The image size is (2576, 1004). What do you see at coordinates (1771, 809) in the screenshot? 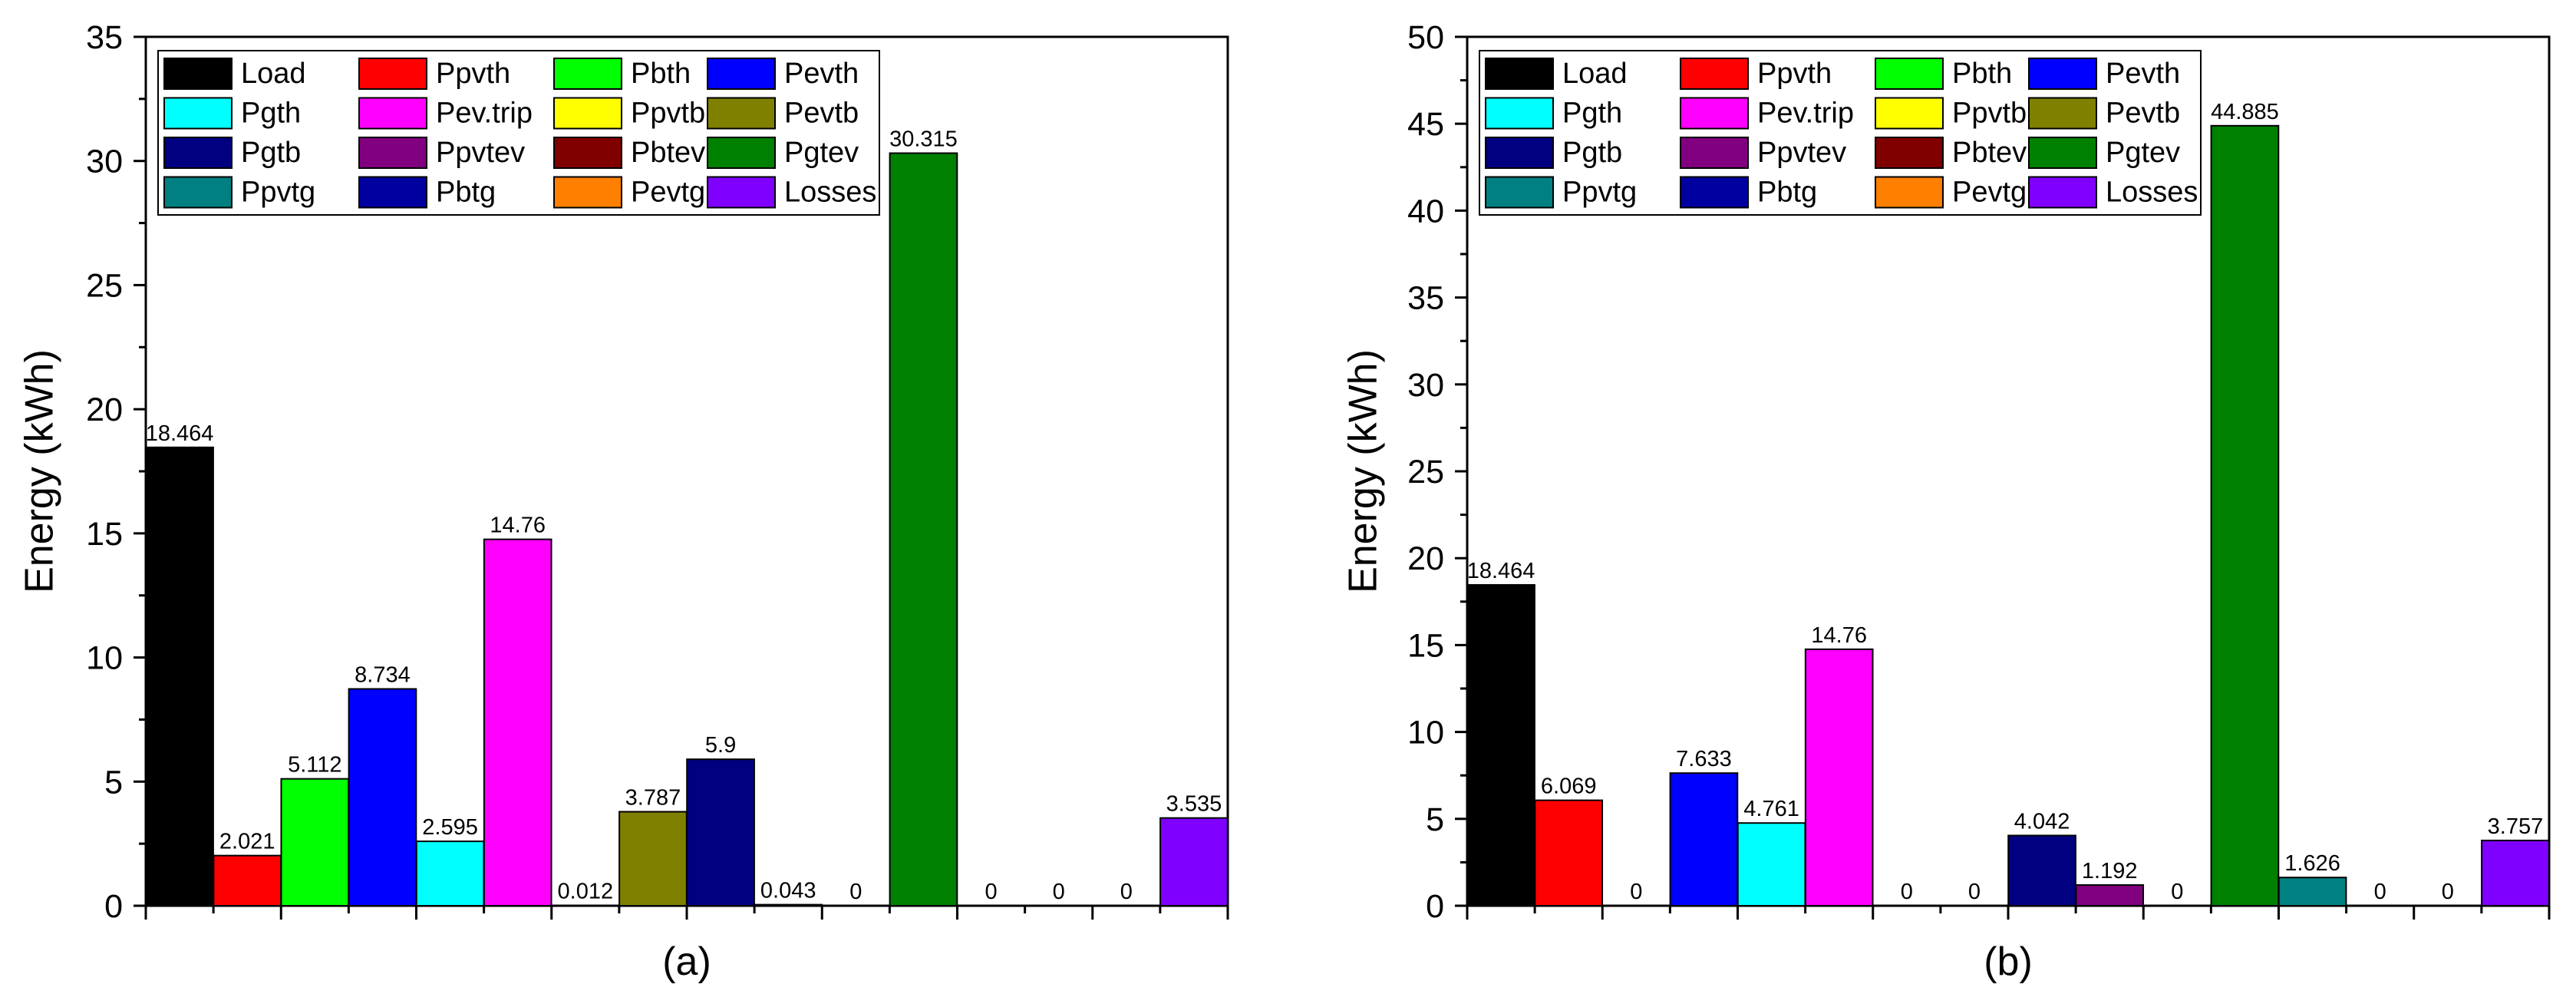
I see `data-label: 4.761` at bounding box center [1771, 809].